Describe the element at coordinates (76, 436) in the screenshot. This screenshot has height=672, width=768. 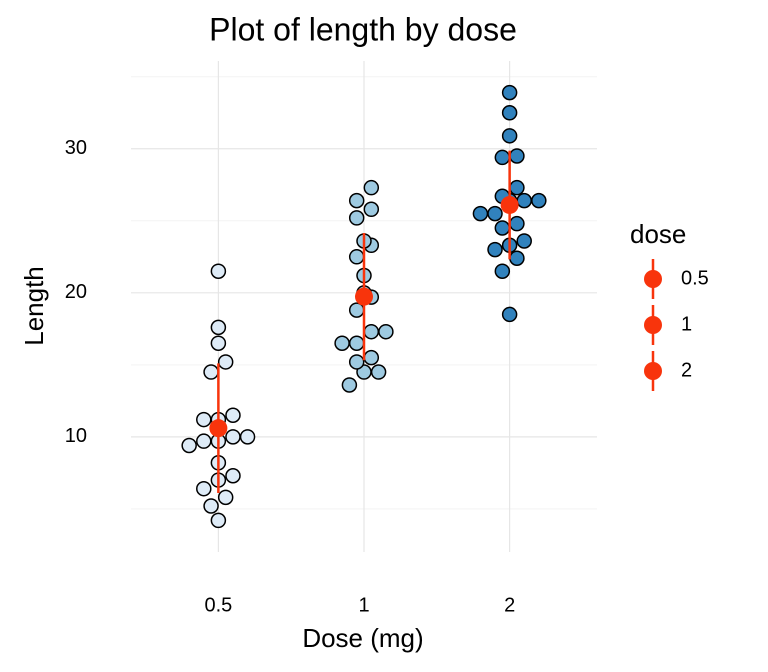
I see `y-tick-label: 10` at that location.